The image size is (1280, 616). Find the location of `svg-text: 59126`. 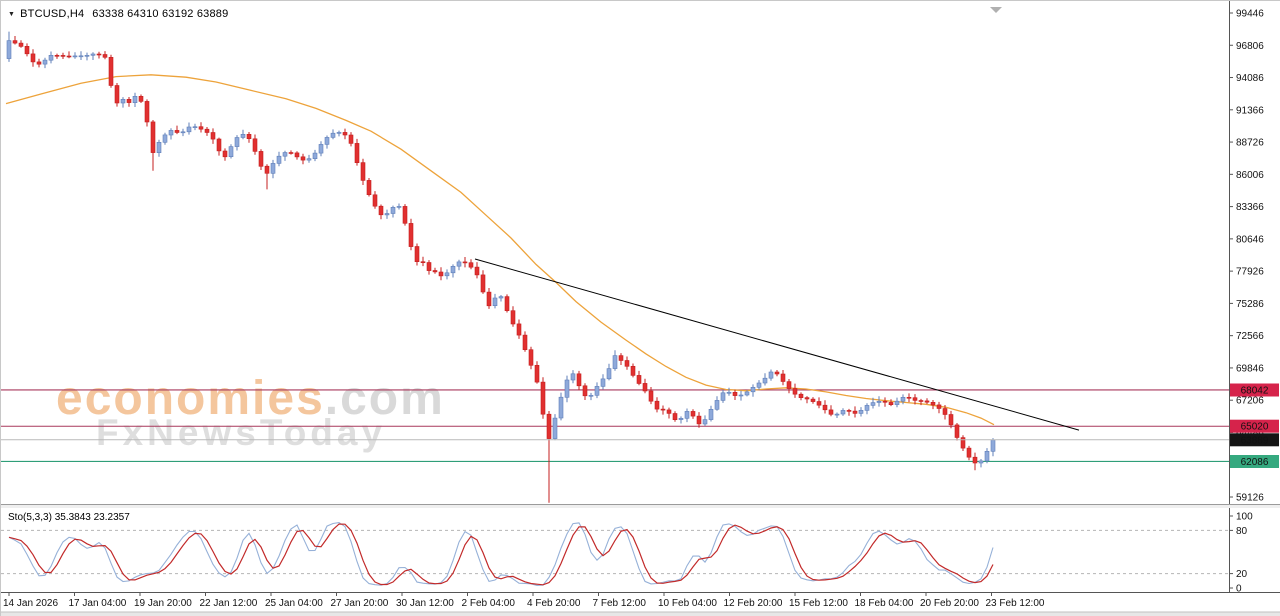

svg-text: 59126 is located at coordinates (1250, 498).